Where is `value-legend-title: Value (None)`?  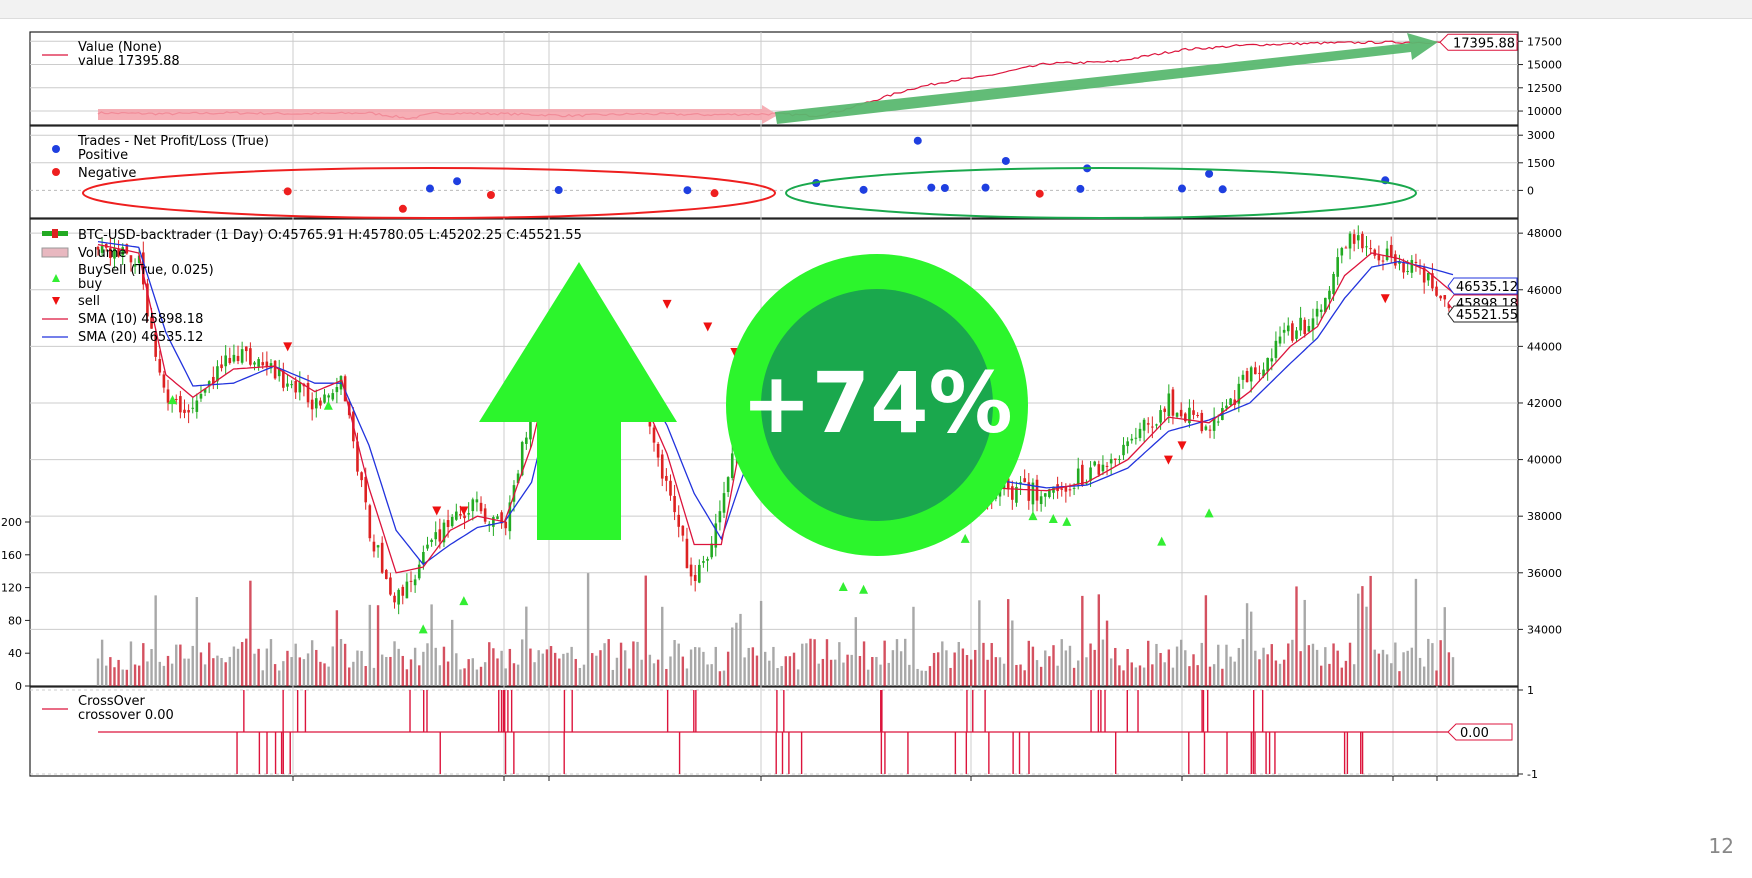 value-legend-title: Value (None) is located at coordinates (120, 47).